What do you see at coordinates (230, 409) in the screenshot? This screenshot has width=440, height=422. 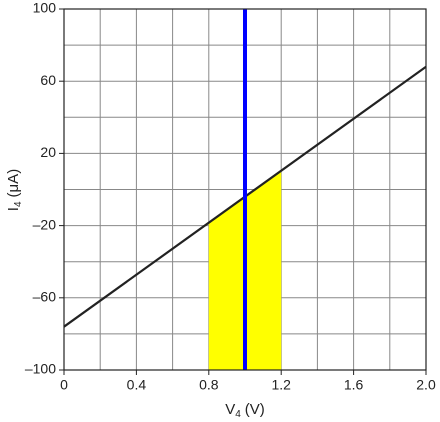 I see `x-label-main: V` at bounding box center [230, 409].